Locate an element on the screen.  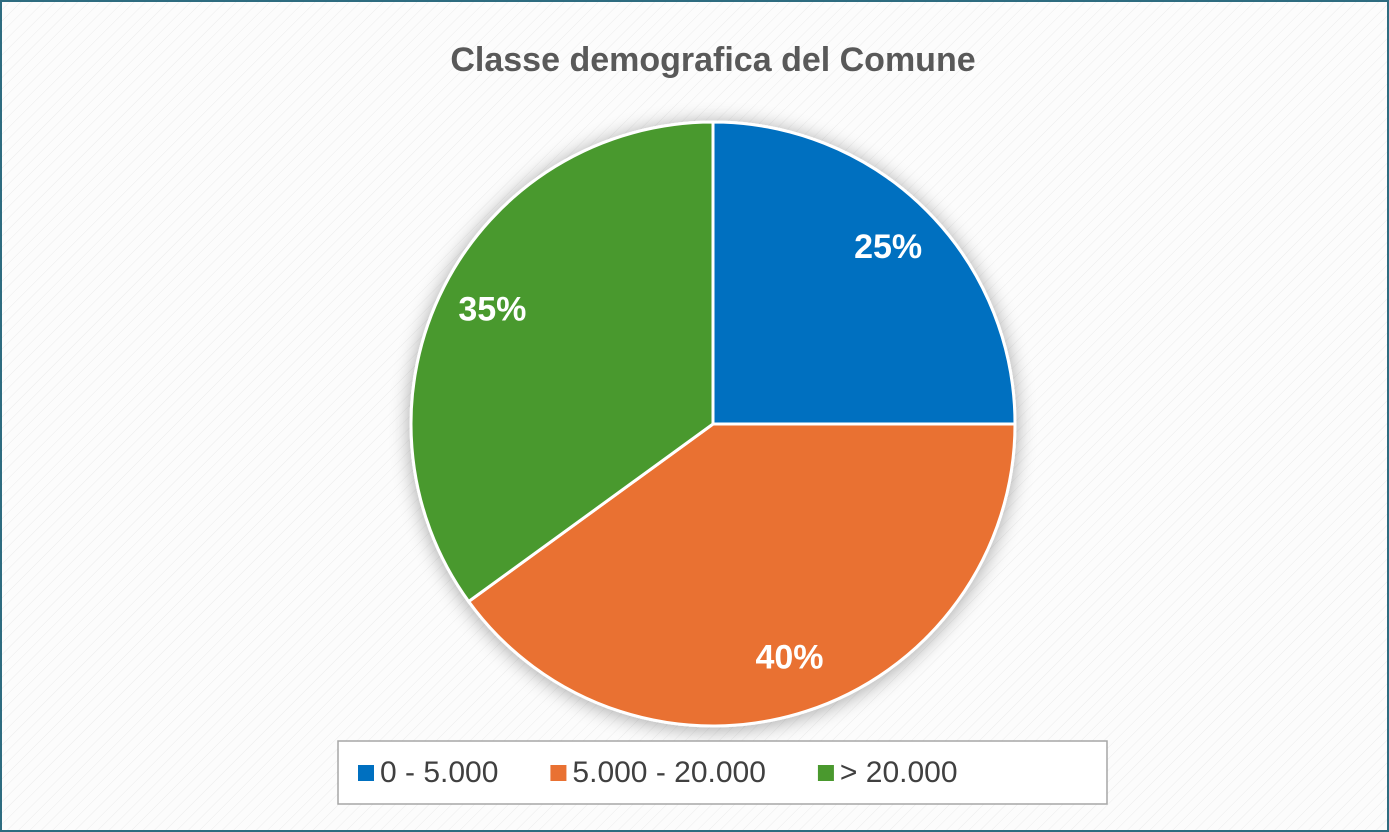
legend-box is located at coordinates (722, 772).